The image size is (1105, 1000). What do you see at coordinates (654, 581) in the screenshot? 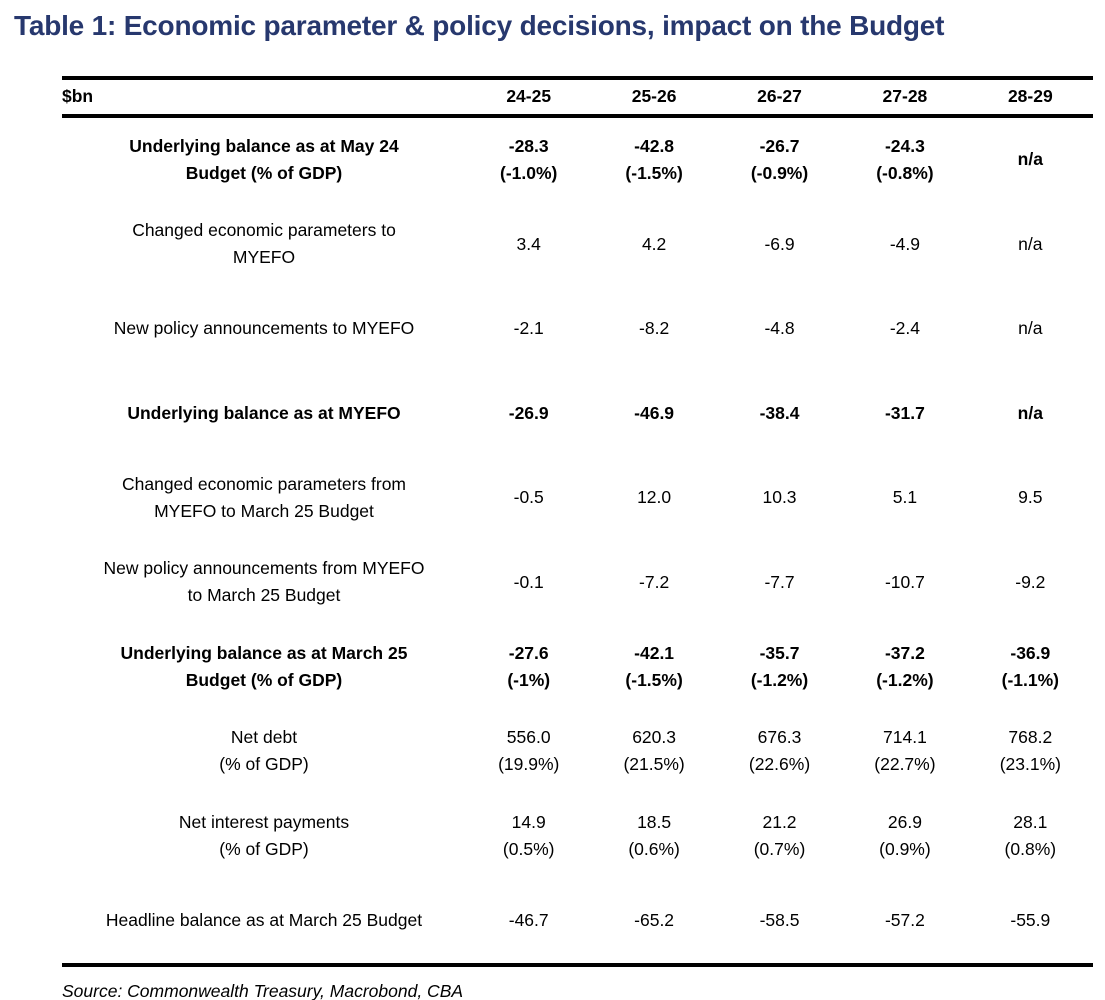
I see `cell-value: -7.2` at bounding box center [654, 581].